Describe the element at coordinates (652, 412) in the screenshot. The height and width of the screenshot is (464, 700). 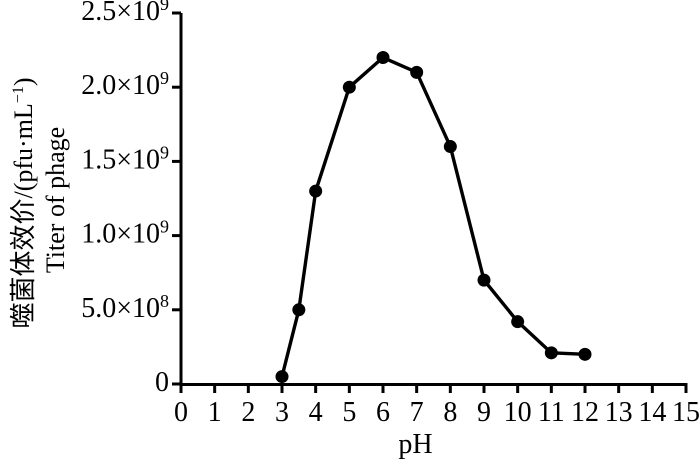
I see `x-tick-label: 14` at that location.